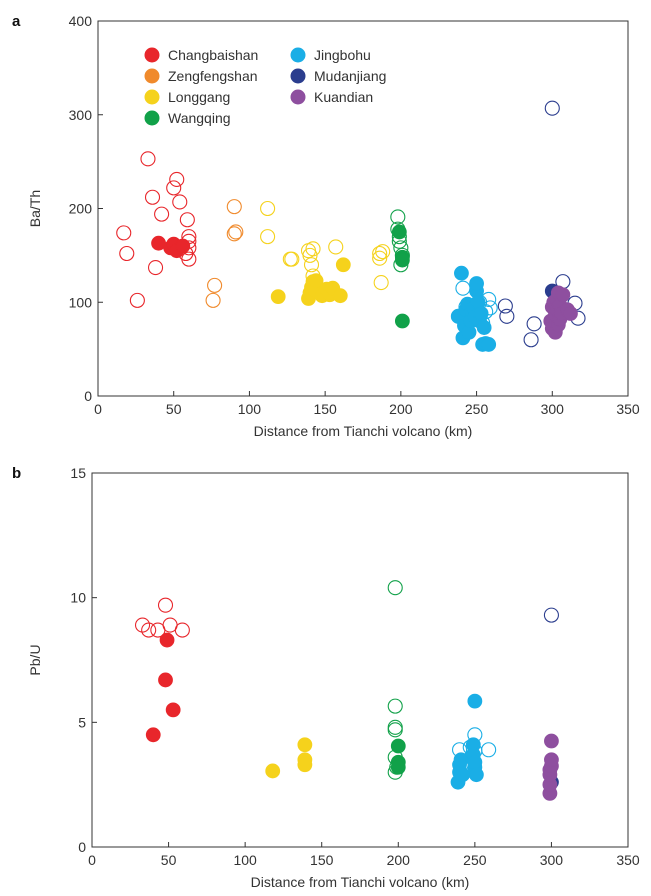 The height and width of the screenshot is (896, 651). I want to click on legend-label: Longgang, so click(199, 97).